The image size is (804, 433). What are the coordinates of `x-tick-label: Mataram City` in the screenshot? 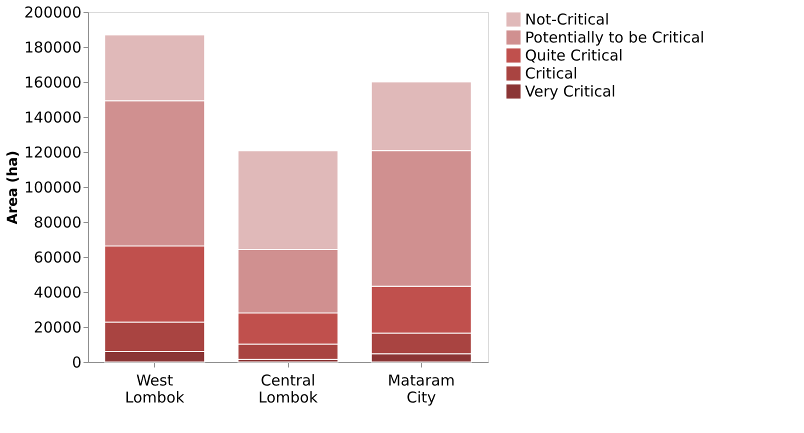 It's located at (421, 389).